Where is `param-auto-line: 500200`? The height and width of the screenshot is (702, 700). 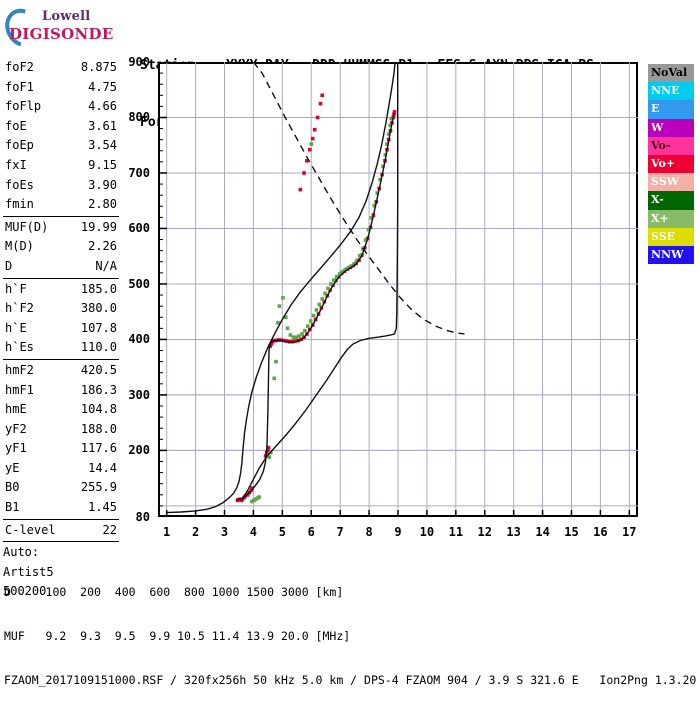 param-auto-line: 500200 is located at coordinates (25, 591).